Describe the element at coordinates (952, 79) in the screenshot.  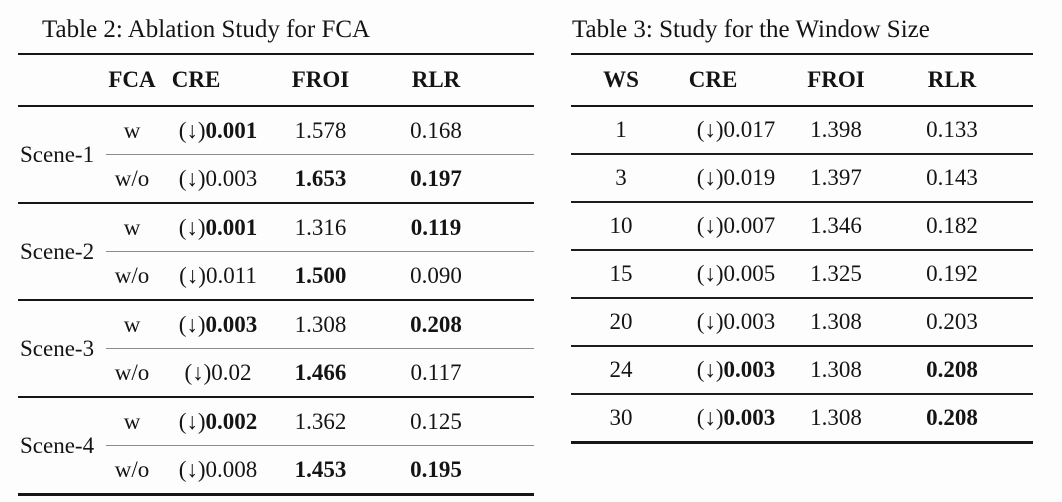
I see `table3-header-rlr: RLR` at that location.